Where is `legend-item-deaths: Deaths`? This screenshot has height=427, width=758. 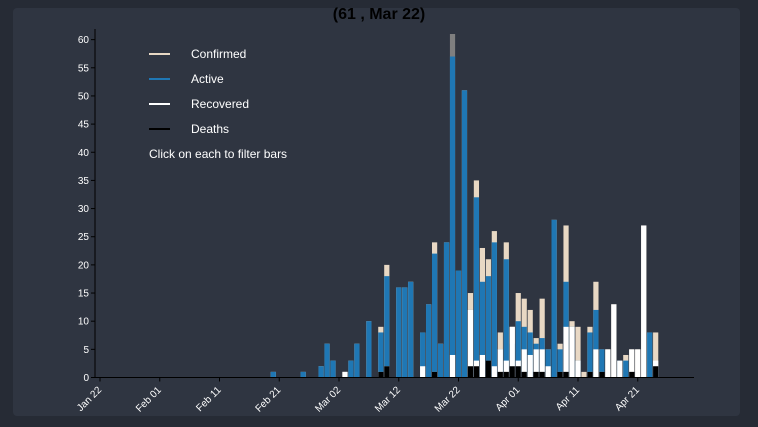 legend-item-deaths: Deaths is located at coordinates (189, 129).